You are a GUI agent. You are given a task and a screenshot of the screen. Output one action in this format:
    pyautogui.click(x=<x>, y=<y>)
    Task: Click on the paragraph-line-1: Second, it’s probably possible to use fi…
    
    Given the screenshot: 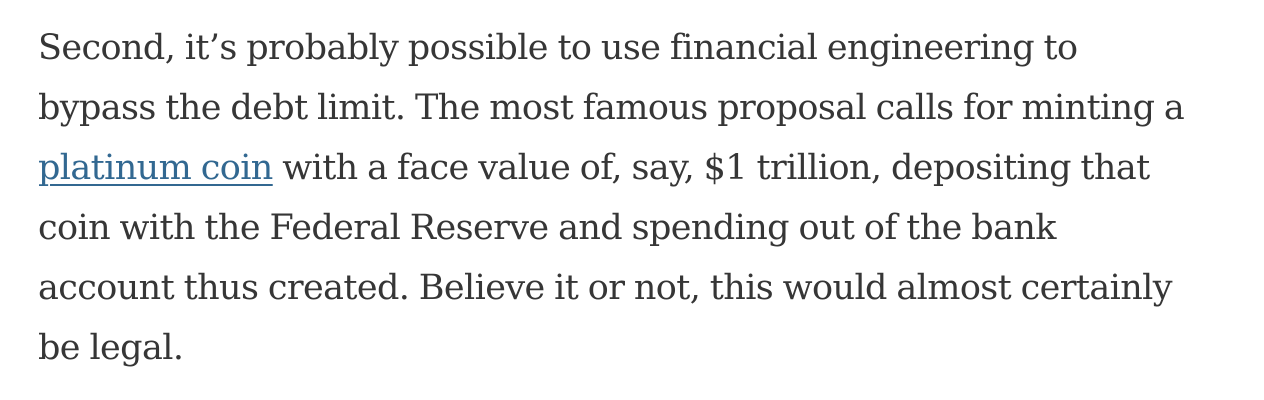 What is the action you would take?
    pyautogui.click(x=558, y=48)
    